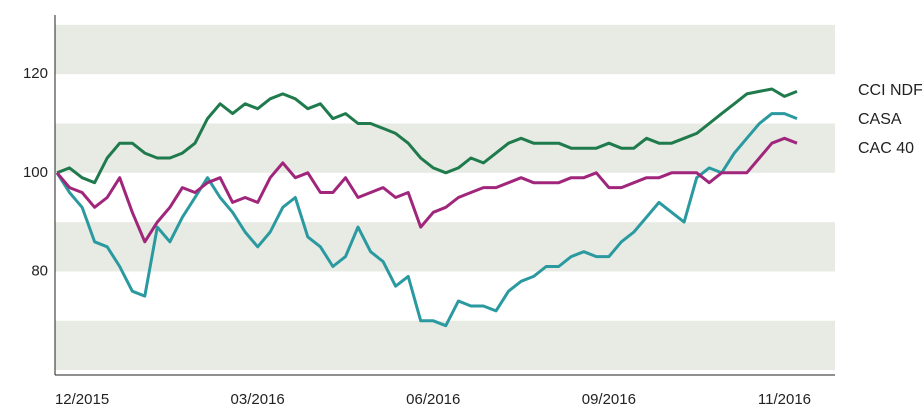 This screenshot has width=922, height=420. I want to click on x-tick-label: 11/2016, so click(784, 399).